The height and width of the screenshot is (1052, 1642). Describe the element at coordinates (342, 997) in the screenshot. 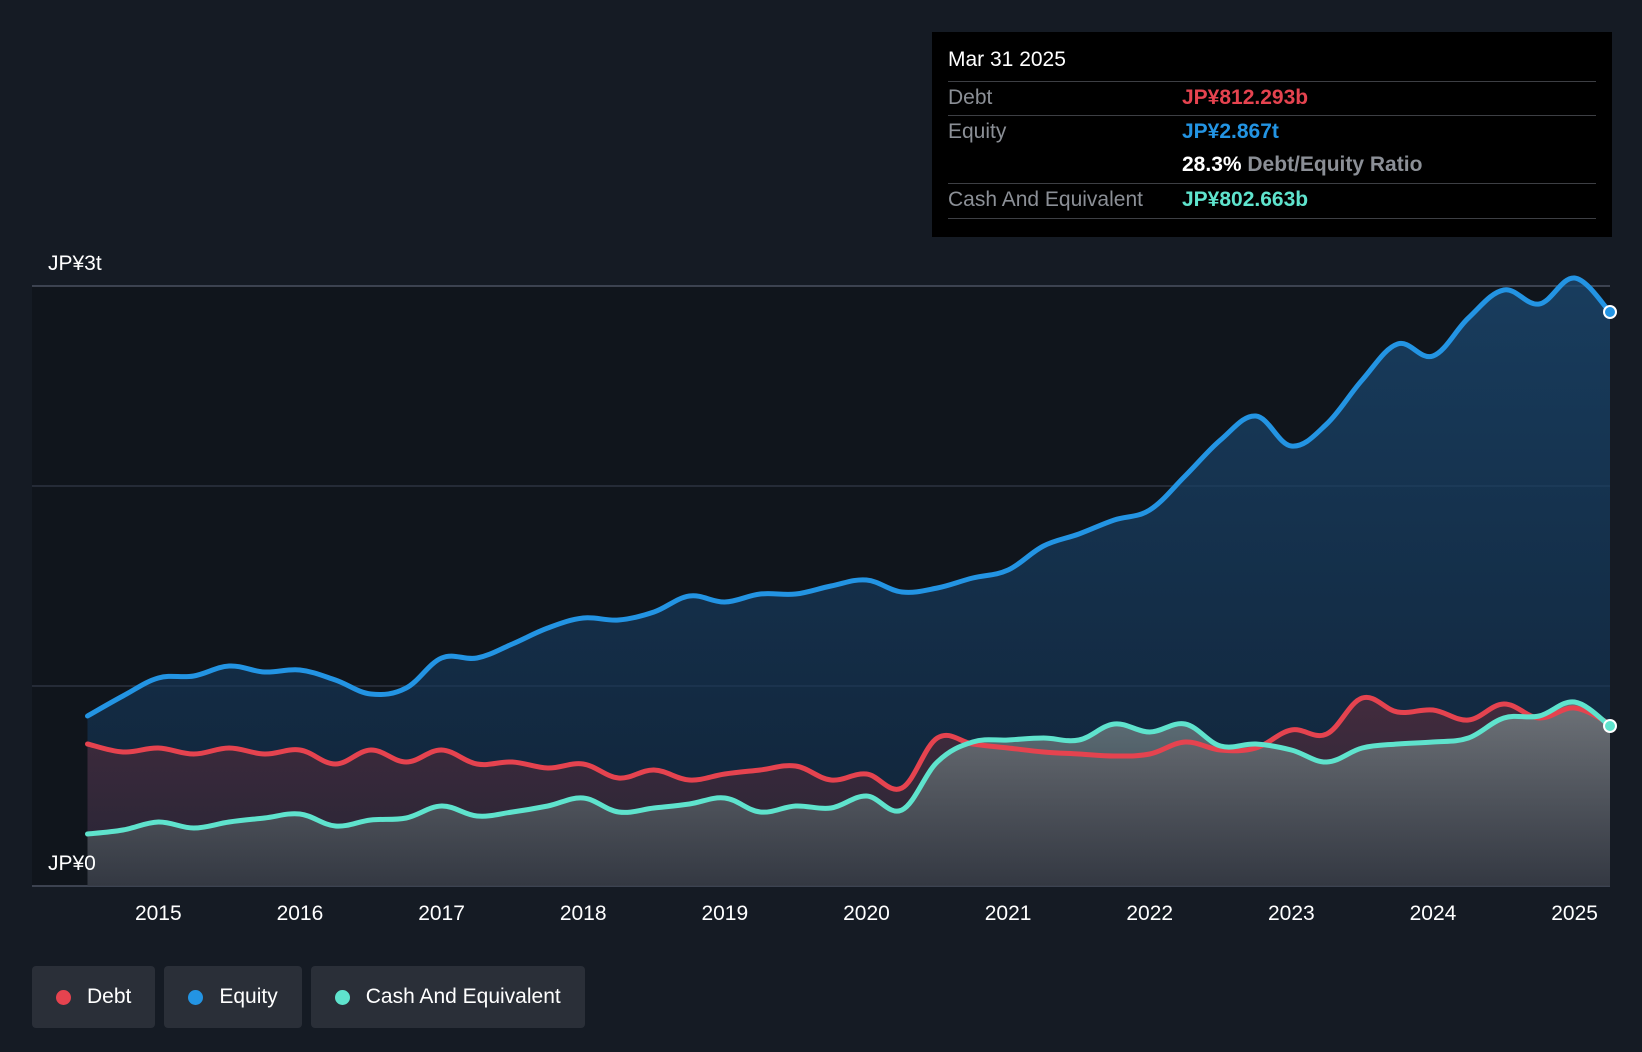

I see `cash-dot-icon` at that location.